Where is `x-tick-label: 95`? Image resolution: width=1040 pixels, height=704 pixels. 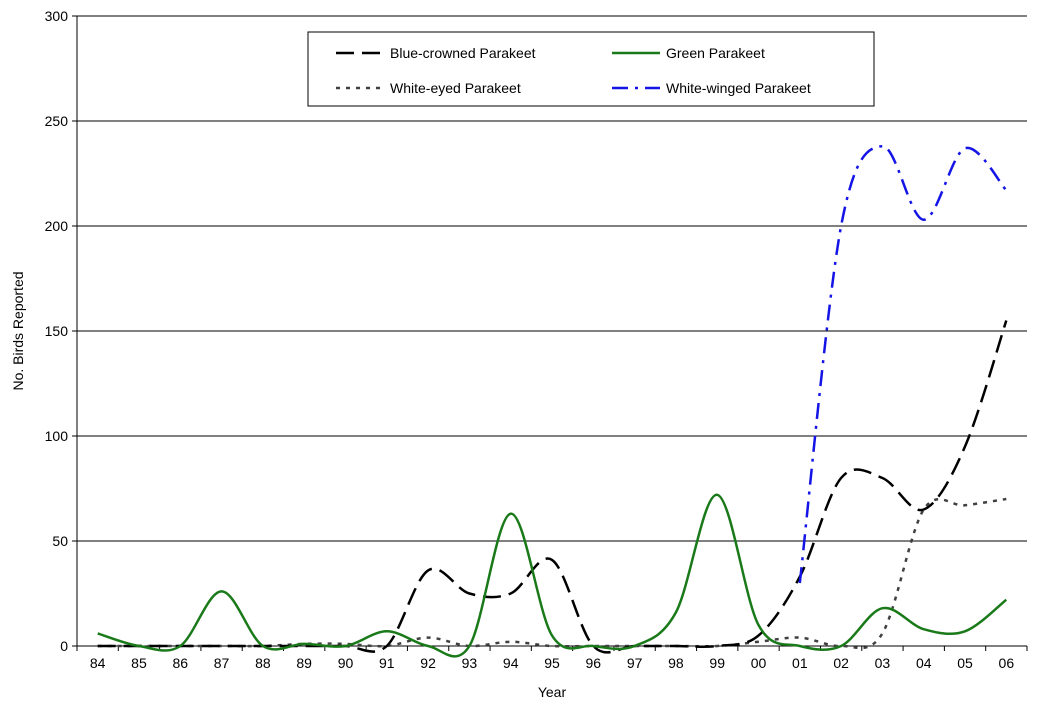
x-tick-label: 95 is located at coordinates (552, 663).